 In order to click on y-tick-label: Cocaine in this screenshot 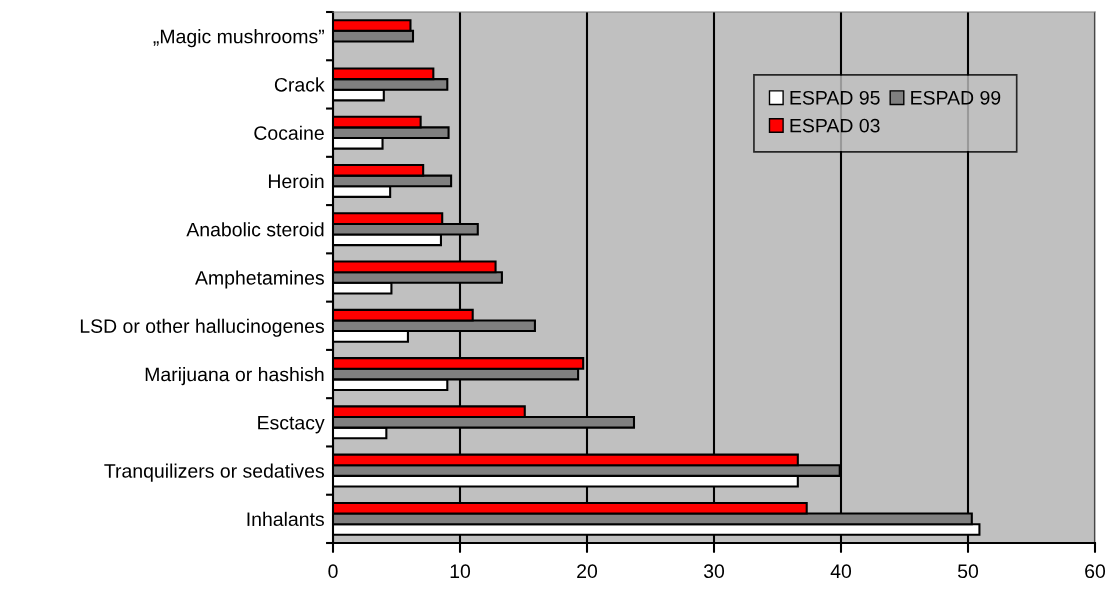, I will do `click(289, 132)`.